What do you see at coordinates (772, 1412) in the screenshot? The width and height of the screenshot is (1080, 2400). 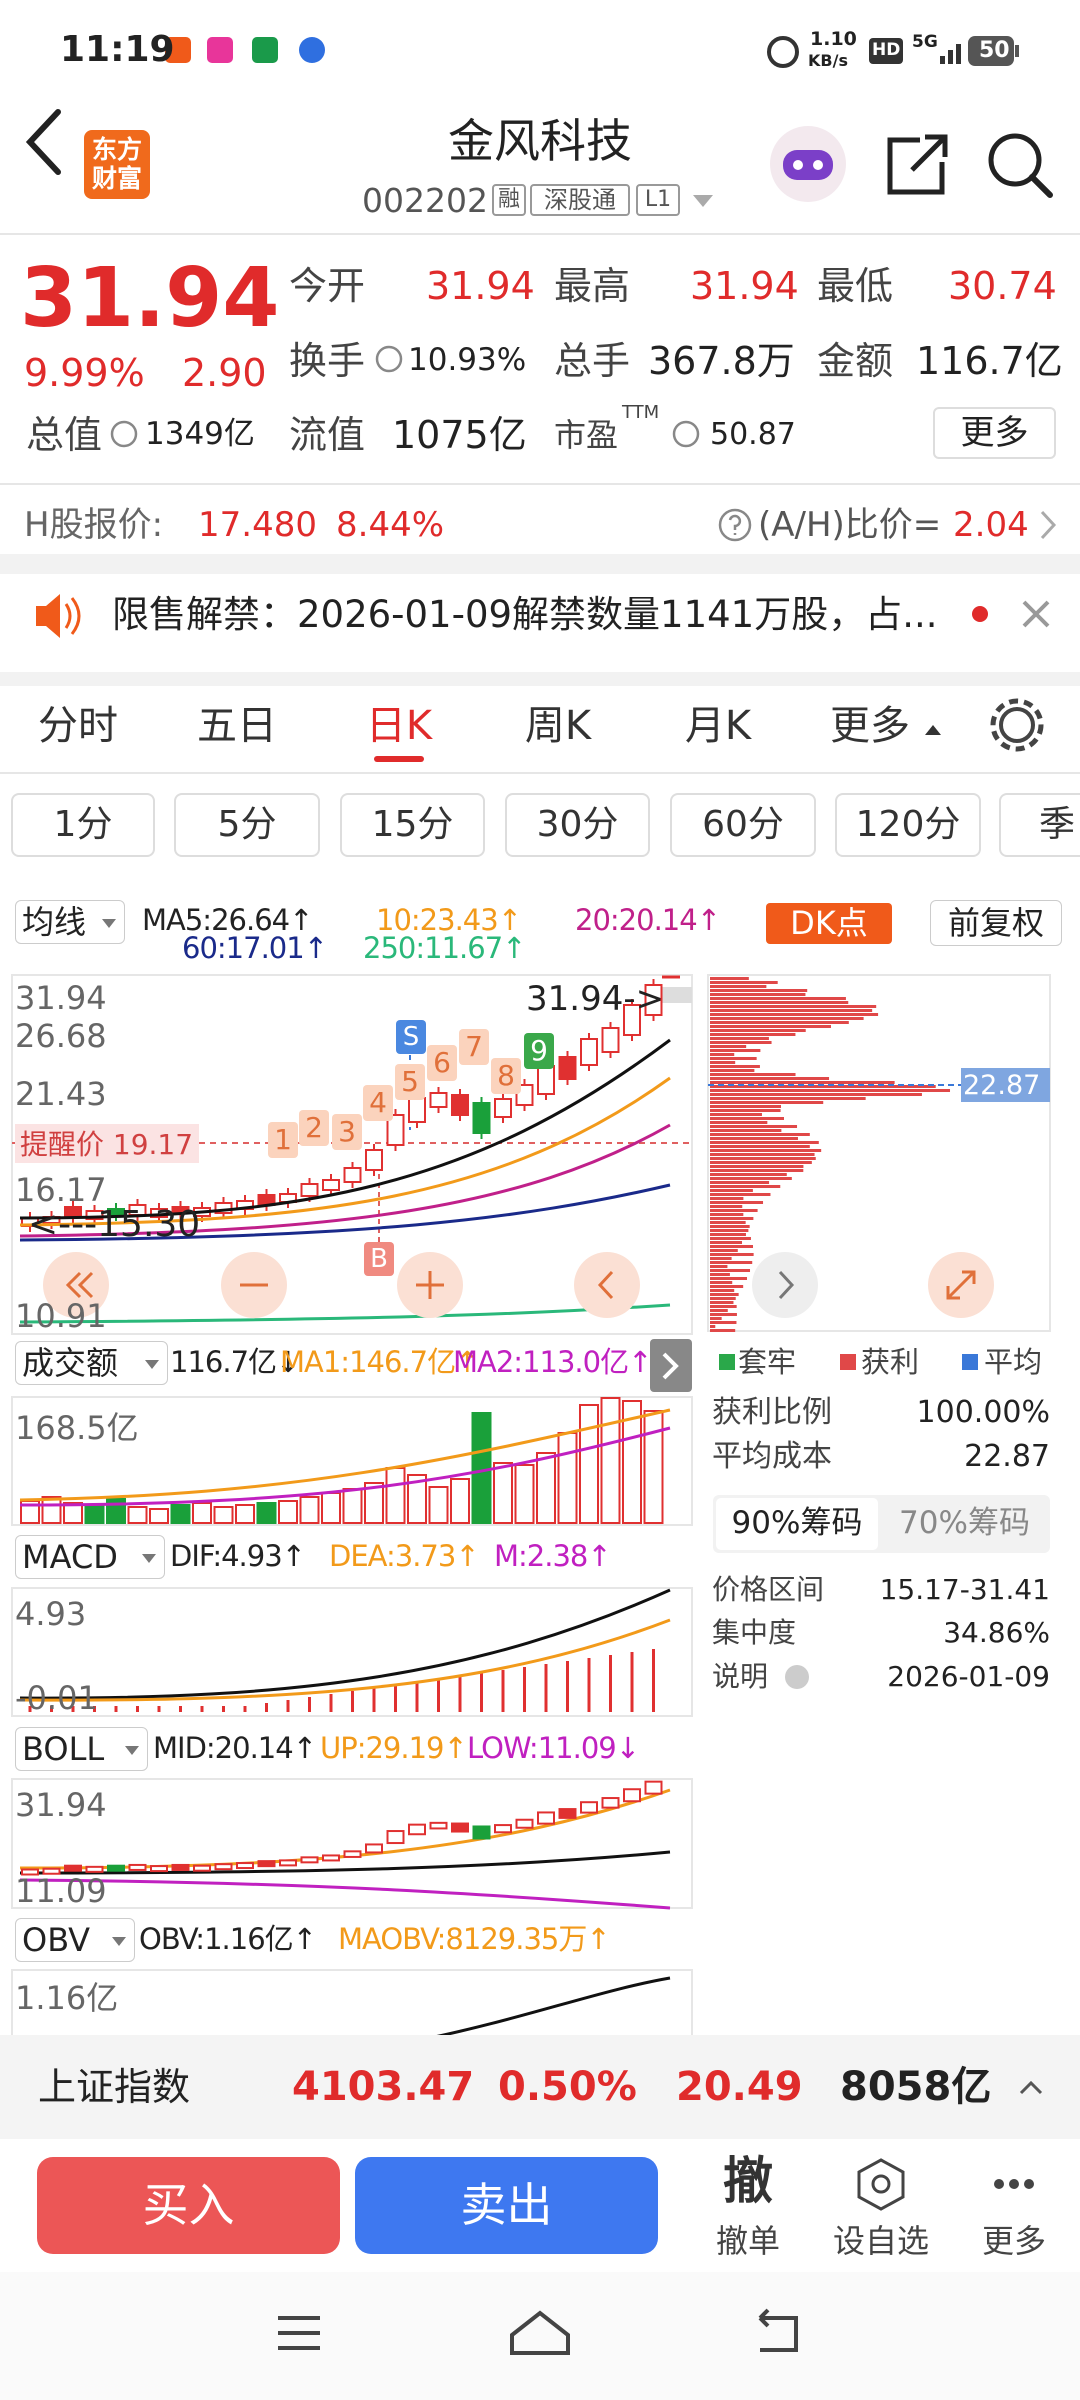 I see `chip-row-label: 获利比例` at bounding box center [772, 1412].